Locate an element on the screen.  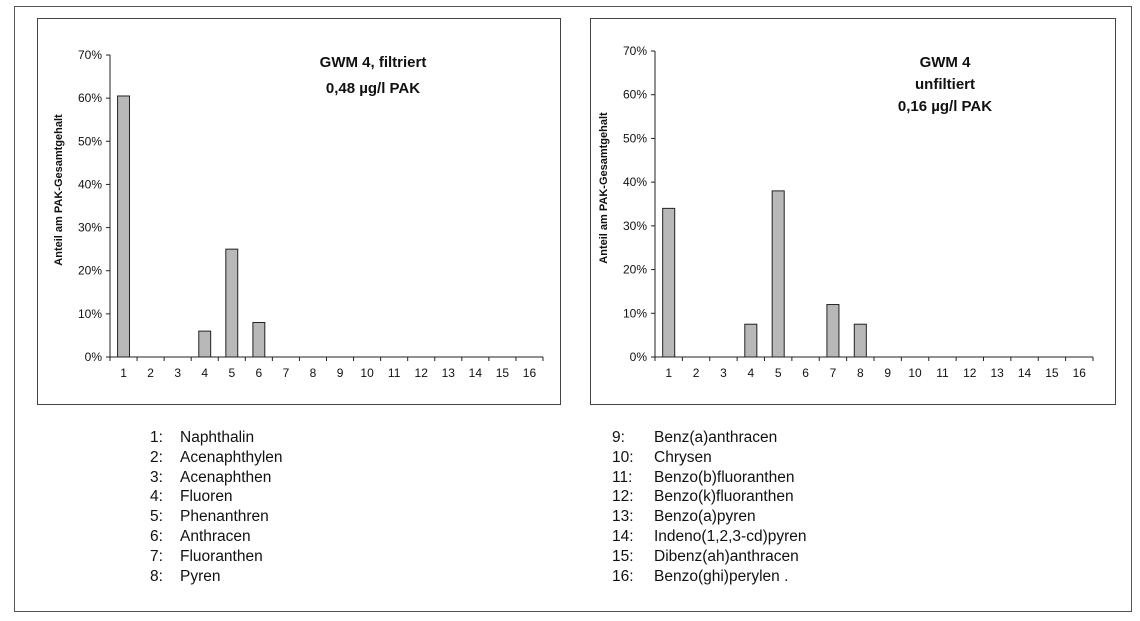
unfiltered-y-tick-label: 50% is located at coordinates (635, 138).